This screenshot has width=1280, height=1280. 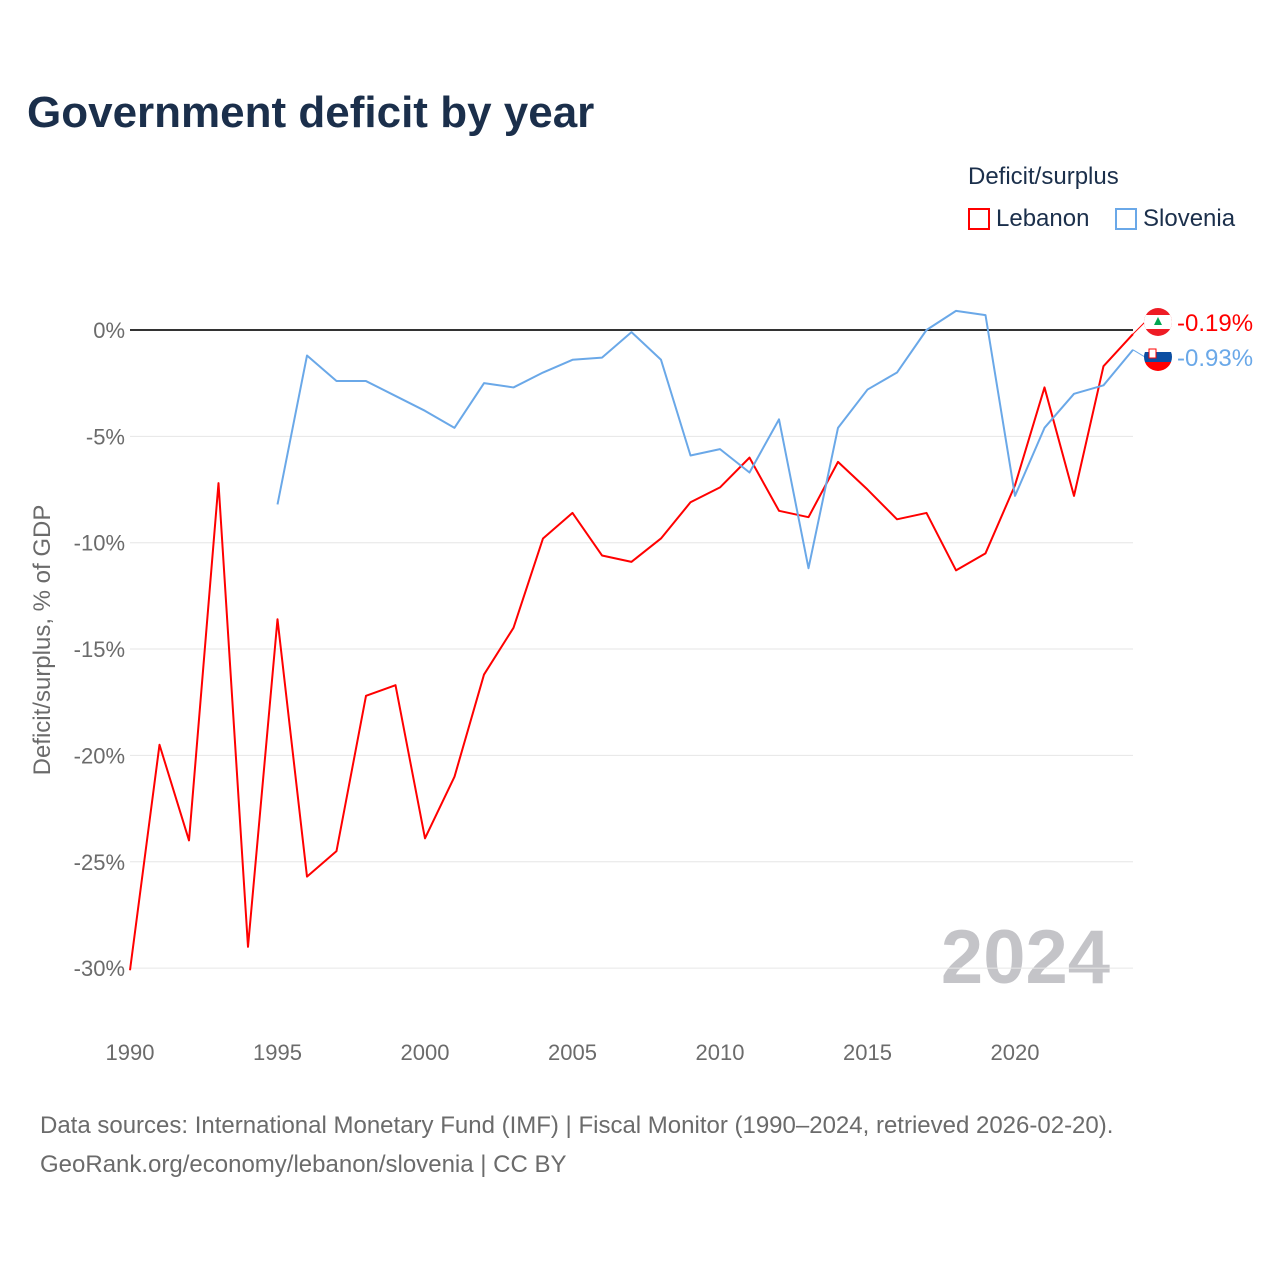 I want to click on y-tick-label: -30%, so click(x=99, y=968).